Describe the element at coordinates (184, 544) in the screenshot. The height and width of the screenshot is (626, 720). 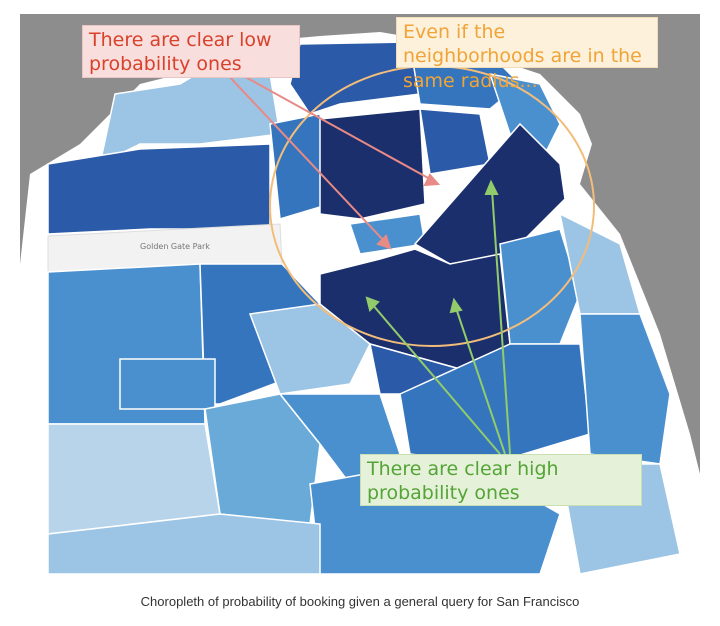
I see `district-southwest` at that location.